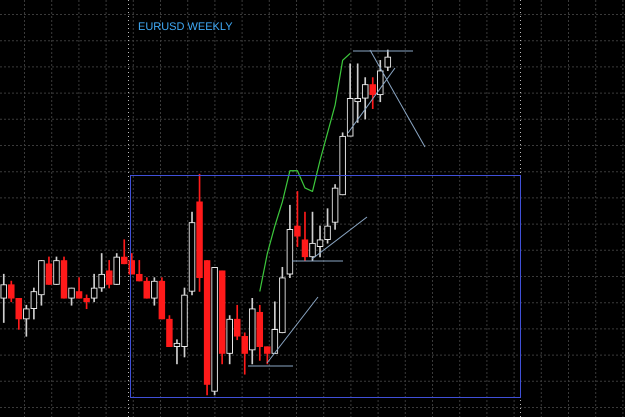 This screenshot has width=625, height=417. Describe the element at coordinates (297, 219) in the screenshot. I see `candlestick` at that location.